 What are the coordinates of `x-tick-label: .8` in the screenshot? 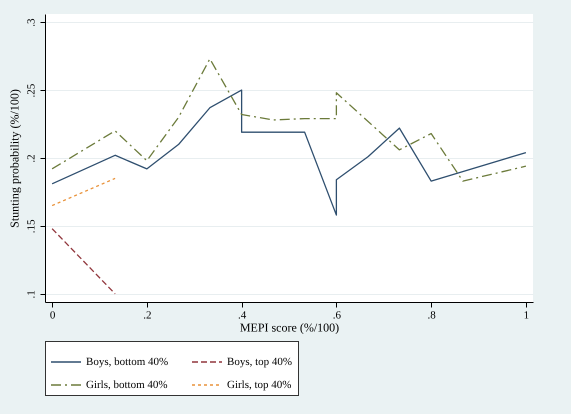 It's located at (432, 316).